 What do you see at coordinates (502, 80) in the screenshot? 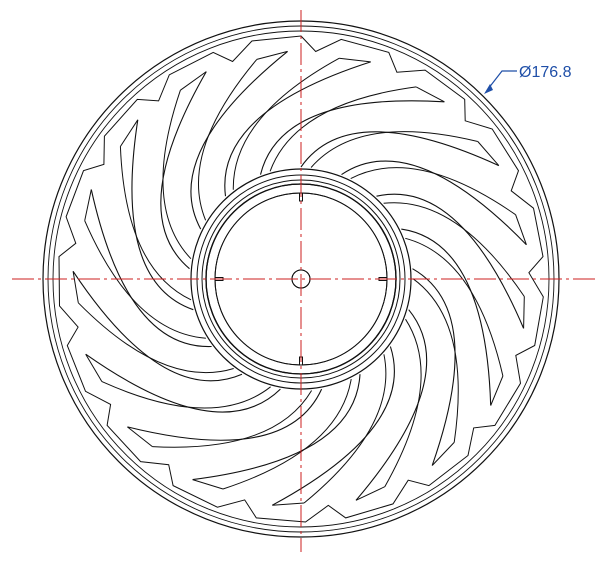
I see `dimension-leader-line` at bounding box center [502, 80].